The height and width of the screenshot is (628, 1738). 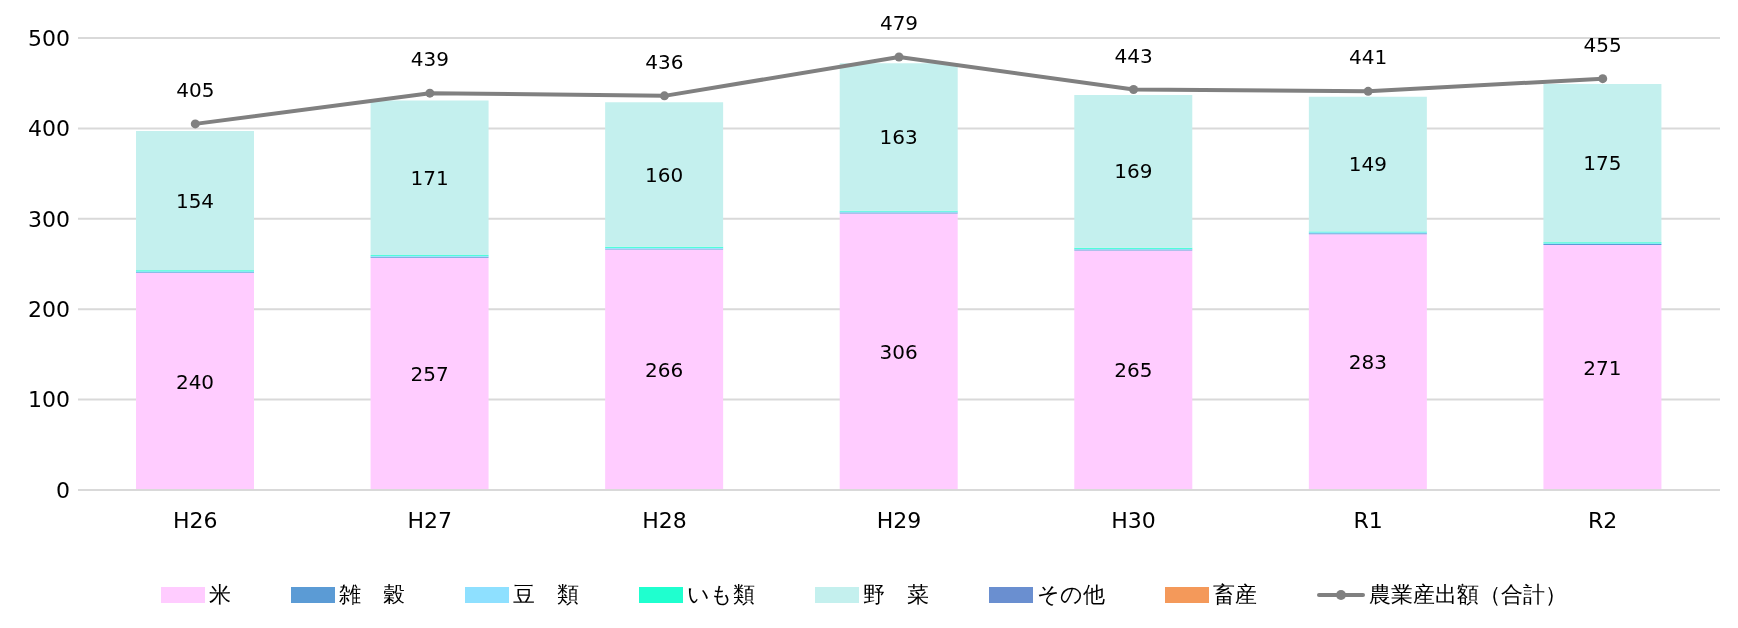 What do you see at coordinates (899, 22) in the screenshot?
I see `data-label: 479` at bounding box center [899, 22].